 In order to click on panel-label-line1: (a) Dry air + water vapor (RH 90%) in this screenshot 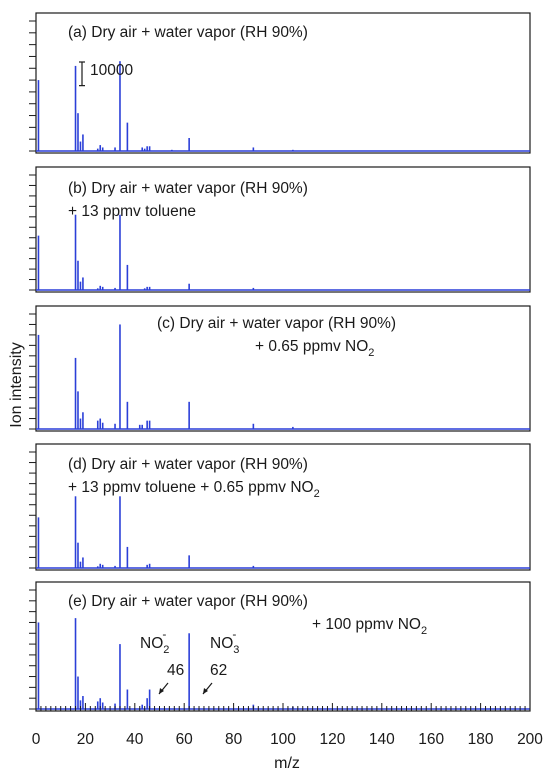, I will do `click(188, 32)`.